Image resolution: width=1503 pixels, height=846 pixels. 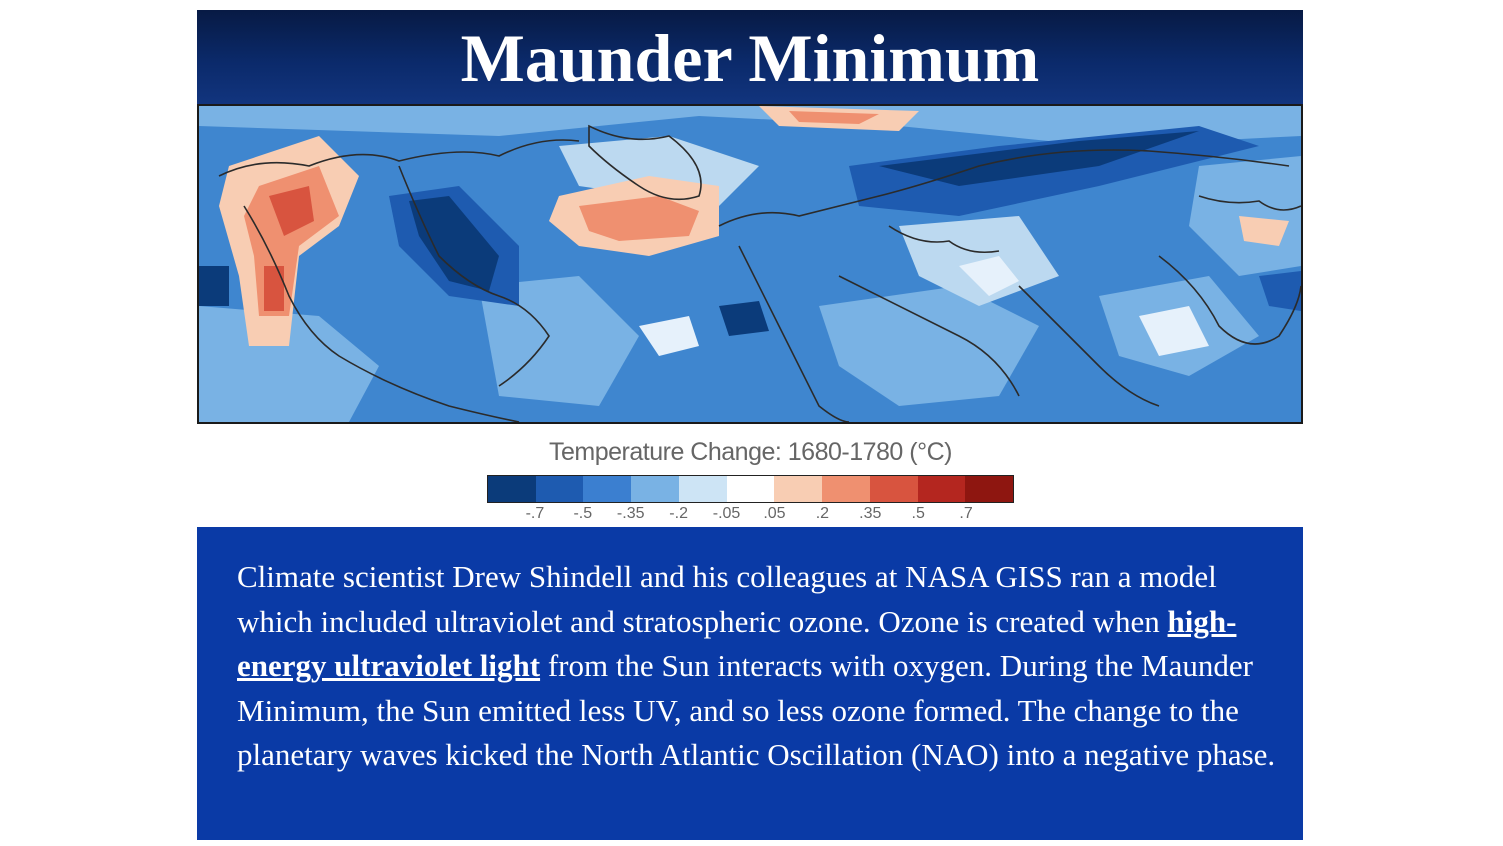 What do you see at coordinates (737, 643) in the screenshot?
I see `uv-light-link: high-energy ultraviolet light` at bounding box center [737, 643].